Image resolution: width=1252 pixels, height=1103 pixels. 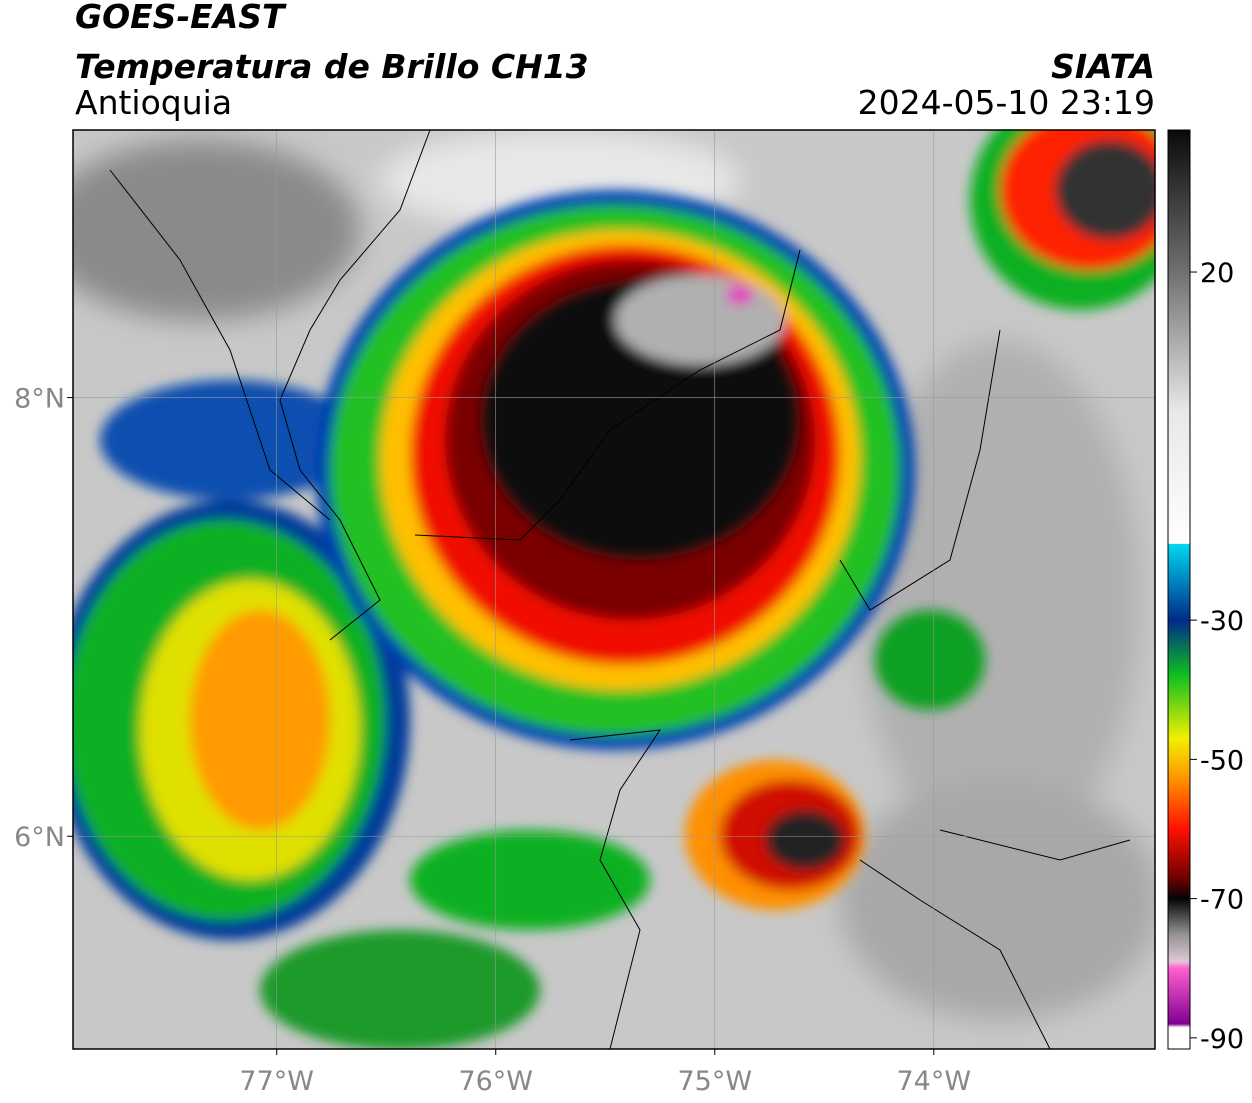 What do you see at coordinates (1222, 621) in the screenshot?
I see `colorbar-tick-label: -30` at bounding box center [1222, 621].